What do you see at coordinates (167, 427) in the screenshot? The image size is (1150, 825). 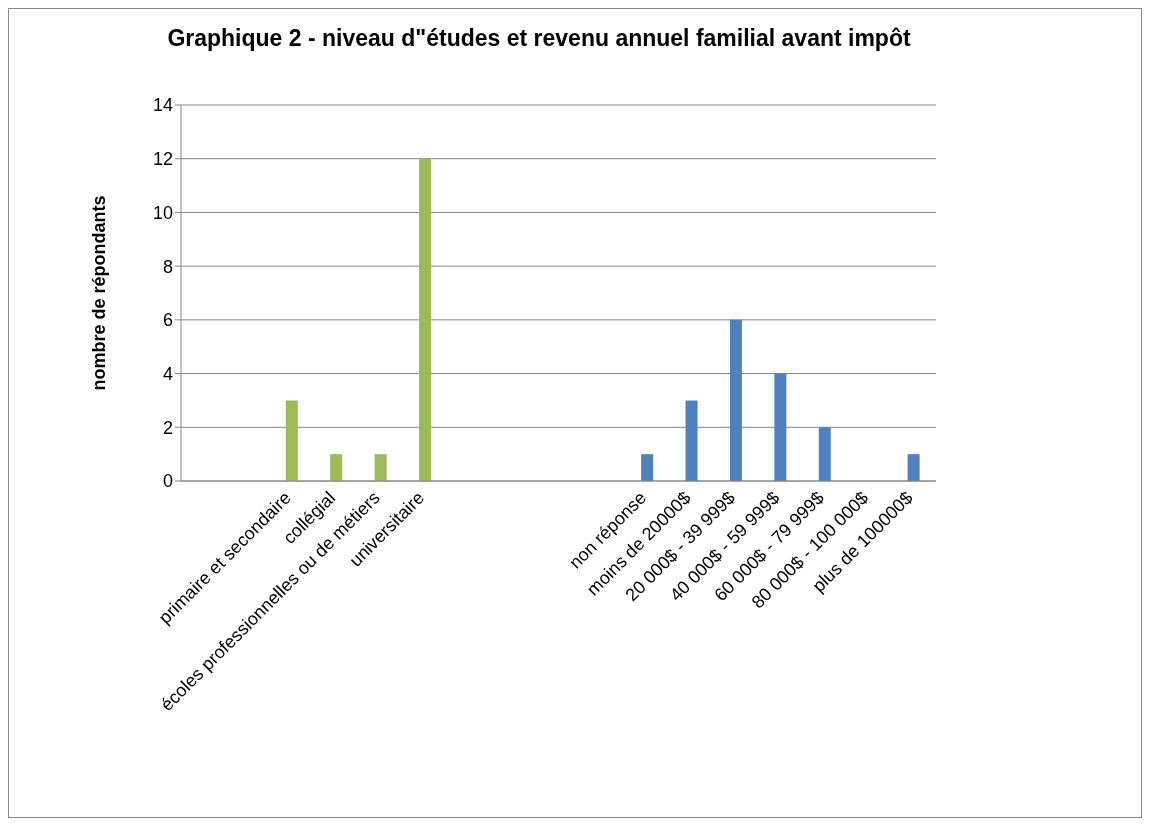 I see `y-tick-label: 2` at bounding box center [167, 427].